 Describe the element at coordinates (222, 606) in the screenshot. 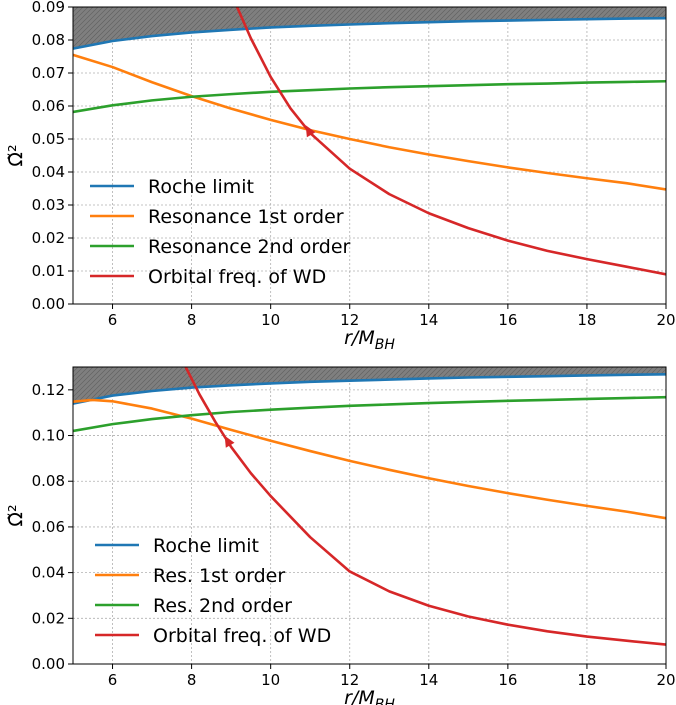

I see `legend-label-2: Res. 2nd order` at that location.